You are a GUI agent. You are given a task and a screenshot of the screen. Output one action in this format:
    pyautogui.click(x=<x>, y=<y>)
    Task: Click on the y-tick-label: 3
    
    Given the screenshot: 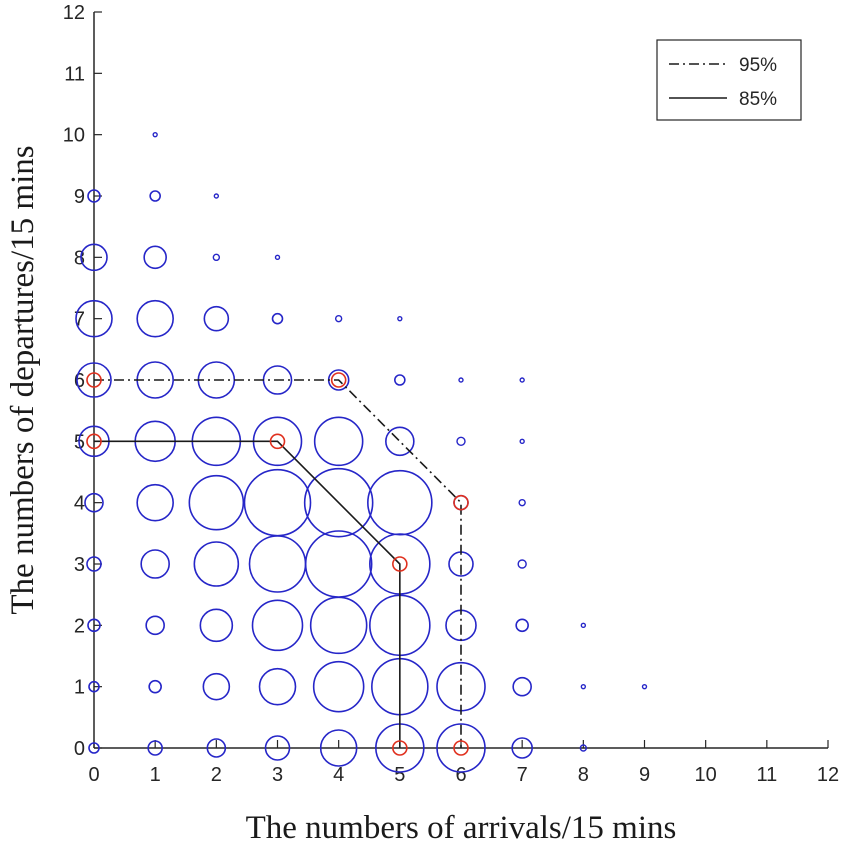 What is the action you would take?
    pyautogui.click(x=79, y=565)
    